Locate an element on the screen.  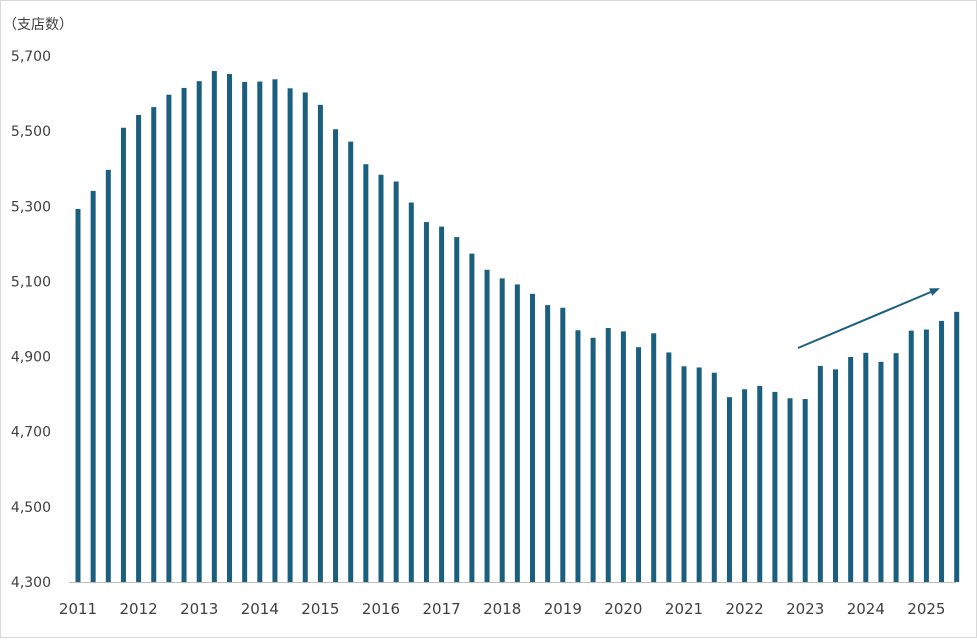
x-tick-label: 2016 is located at coordinates (381, 609).